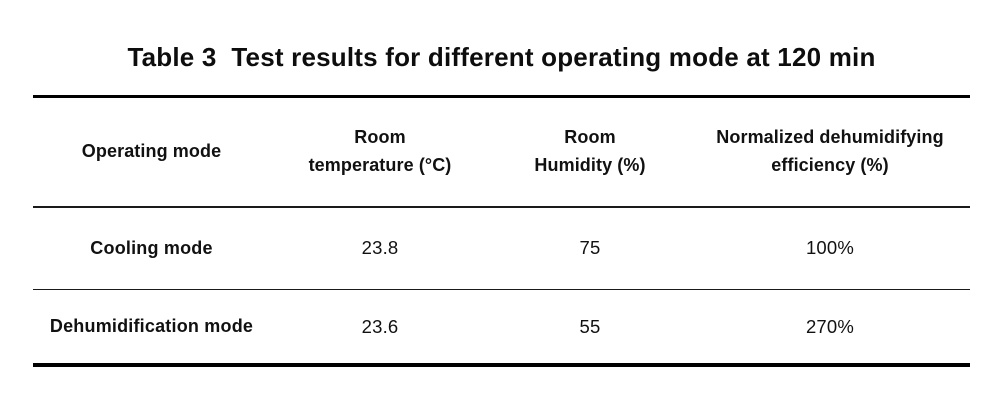 The height and width of the screenshot is (419, 1000). What do you see at coordinates (151, 247) in the screenshot?
I see `cell-operating-mode: Cooling mode` at bounding box center [151, 247].